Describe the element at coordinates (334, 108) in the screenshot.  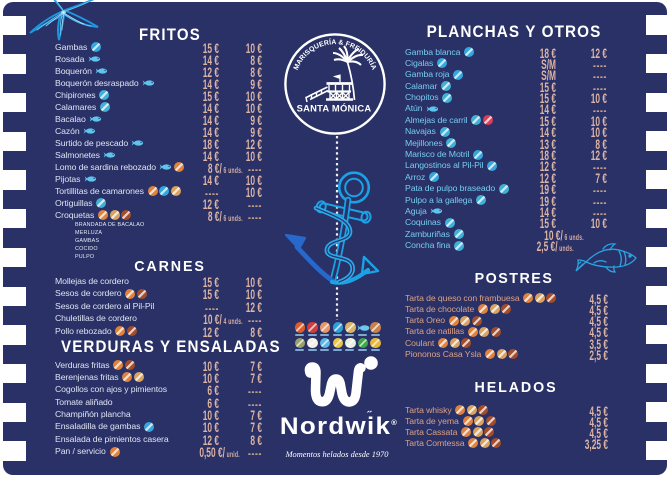
I see `svg-text: SANTA MÓNICA` at that location.